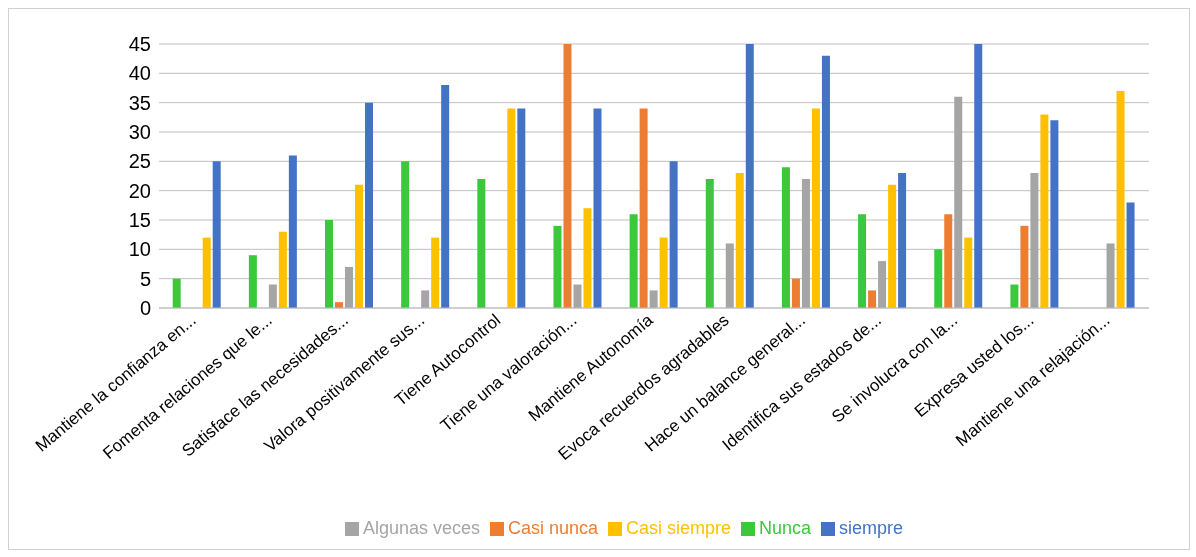  What do you see at coordinates (145, 278) in the screenshot?
I see `y-tick-label: 5` at bounding box center [145, 278].